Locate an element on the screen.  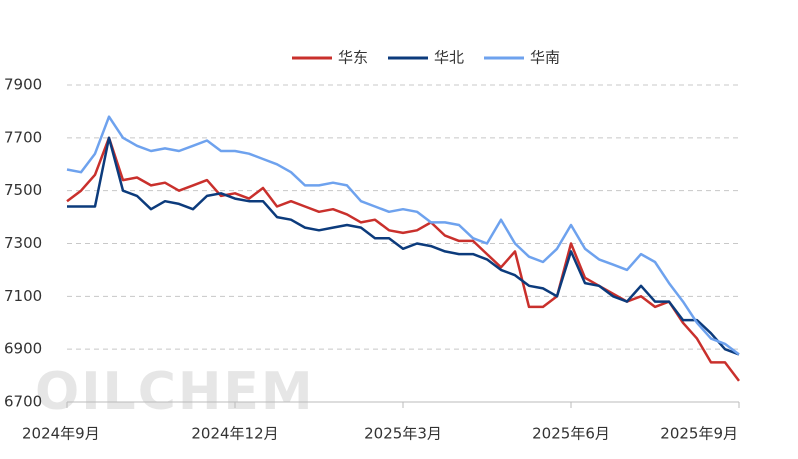
legend-label: 华东 is located at coordinates (353, 58).